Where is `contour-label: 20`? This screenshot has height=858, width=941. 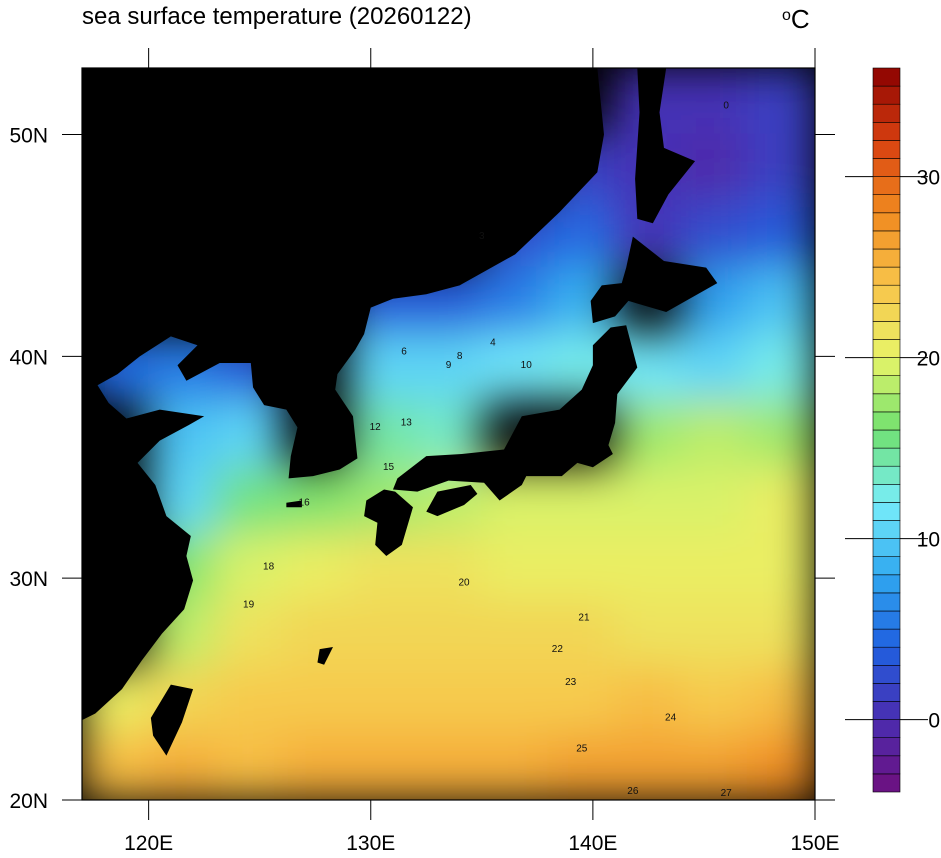
contour-label: 20 is located at coordinates (464, 582).